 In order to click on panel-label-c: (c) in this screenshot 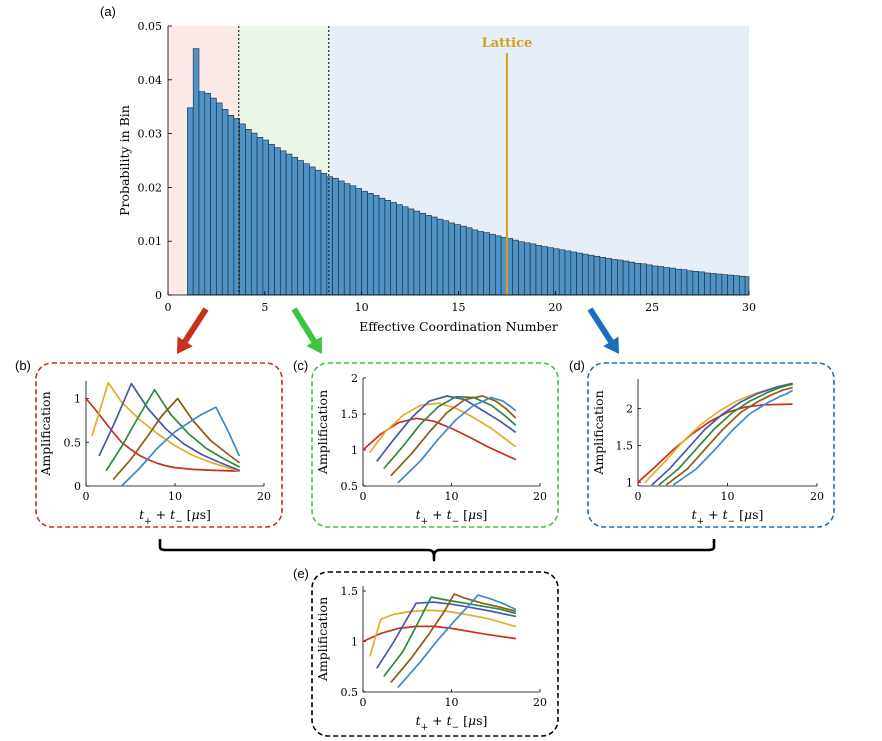, I will do `click(301, 365)`.